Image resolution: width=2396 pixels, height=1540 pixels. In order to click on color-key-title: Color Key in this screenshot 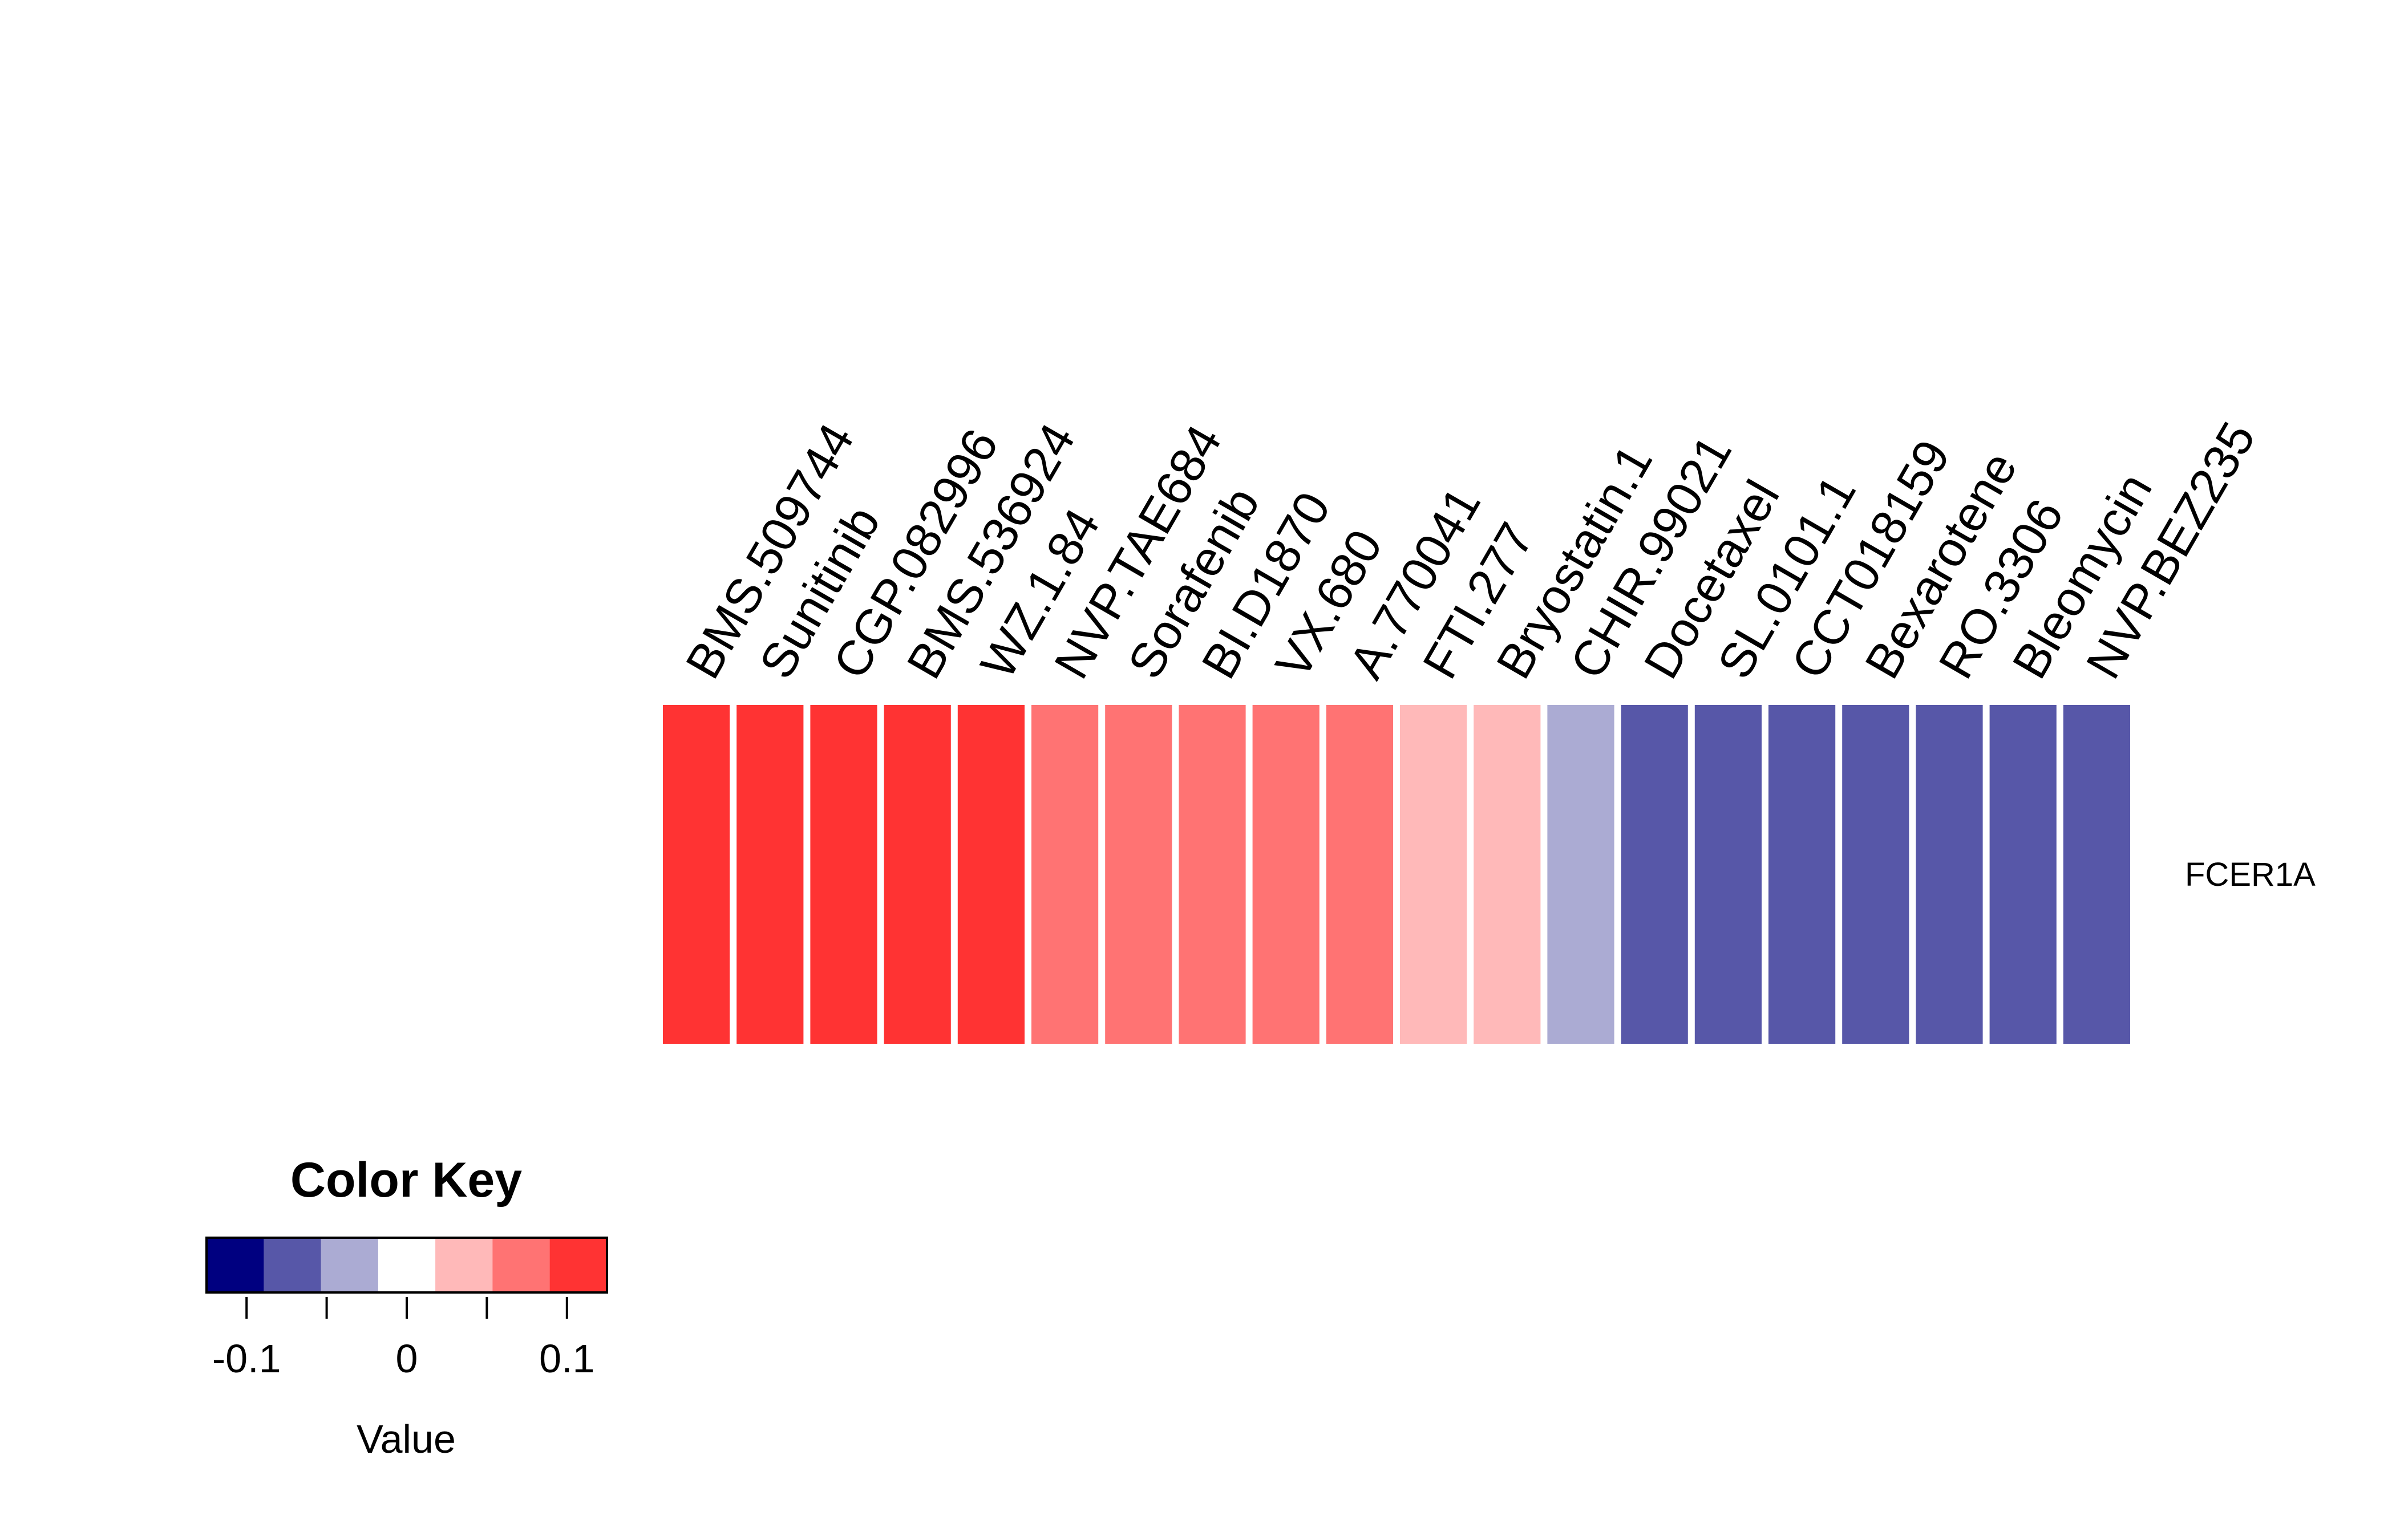, I will do `click(406, 1180)`.